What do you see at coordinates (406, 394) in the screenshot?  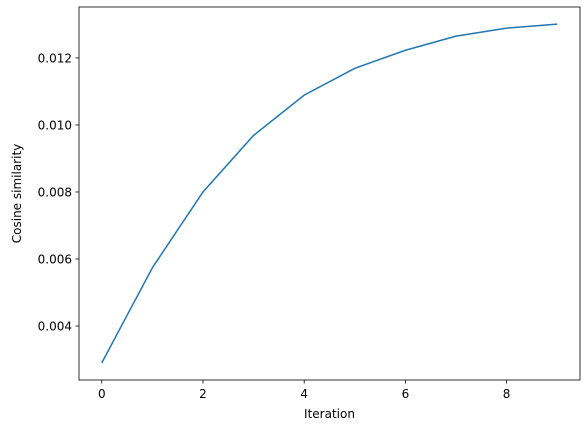 I see `x-tick-label: 6` at bounding box center [406, 394].